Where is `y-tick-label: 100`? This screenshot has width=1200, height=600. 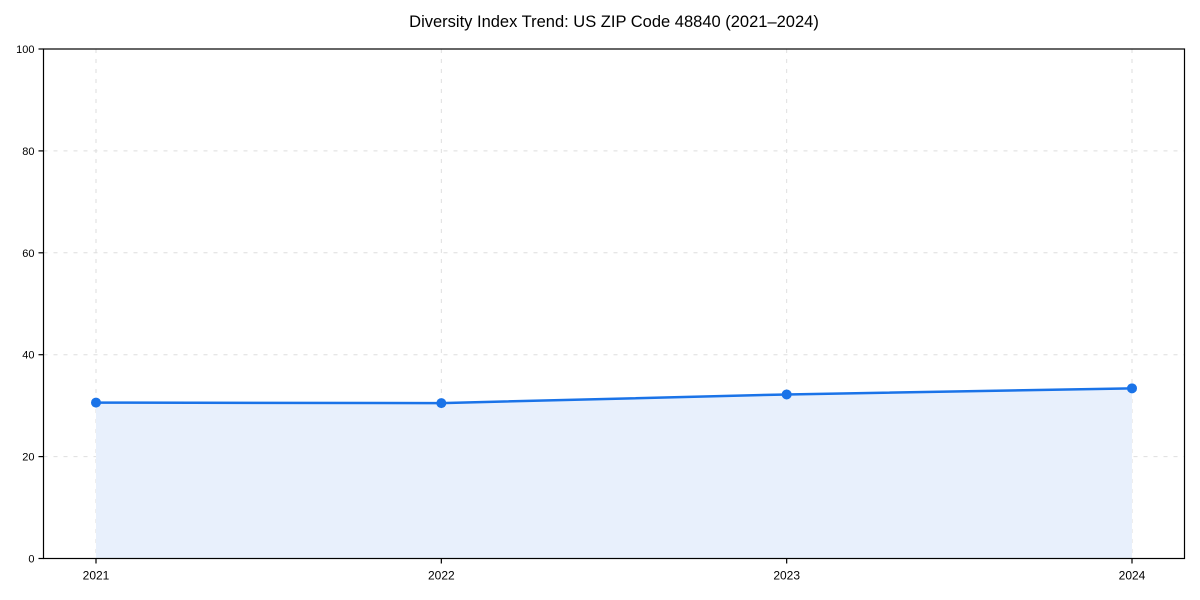 y-tick-label: 100 is located at coordinates (25, 50).